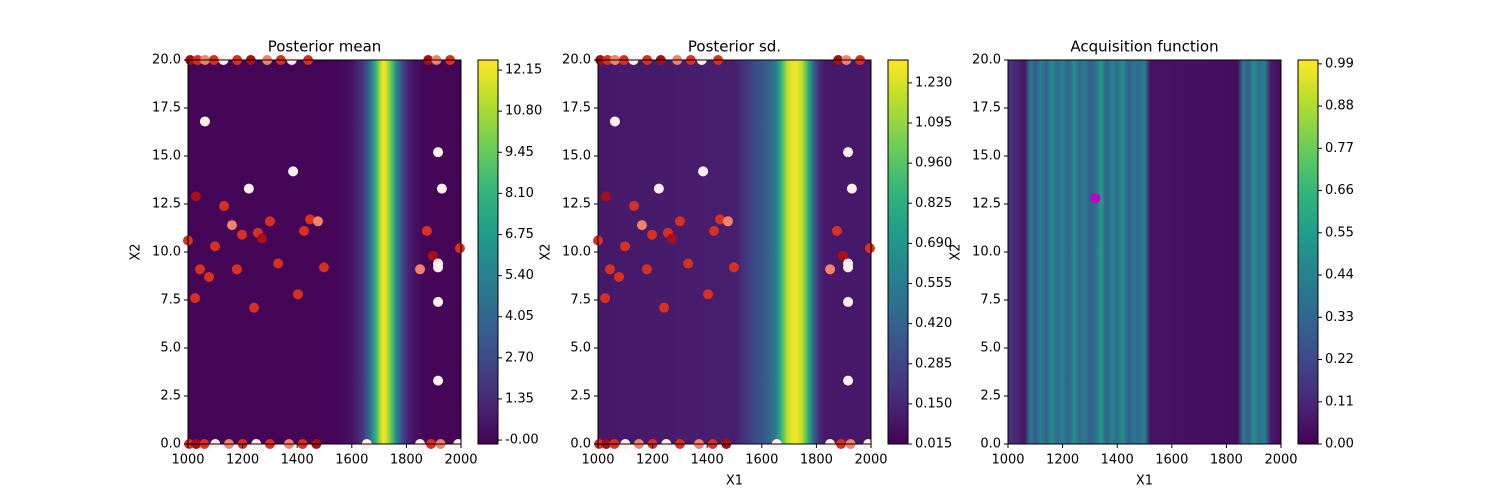 This screenshot has width=1500, height=500. What do you see at coordinates (523, 70) in the screenshot?
I see `colorbar-tick-label: 12.15` at bounding box center [523, 70].